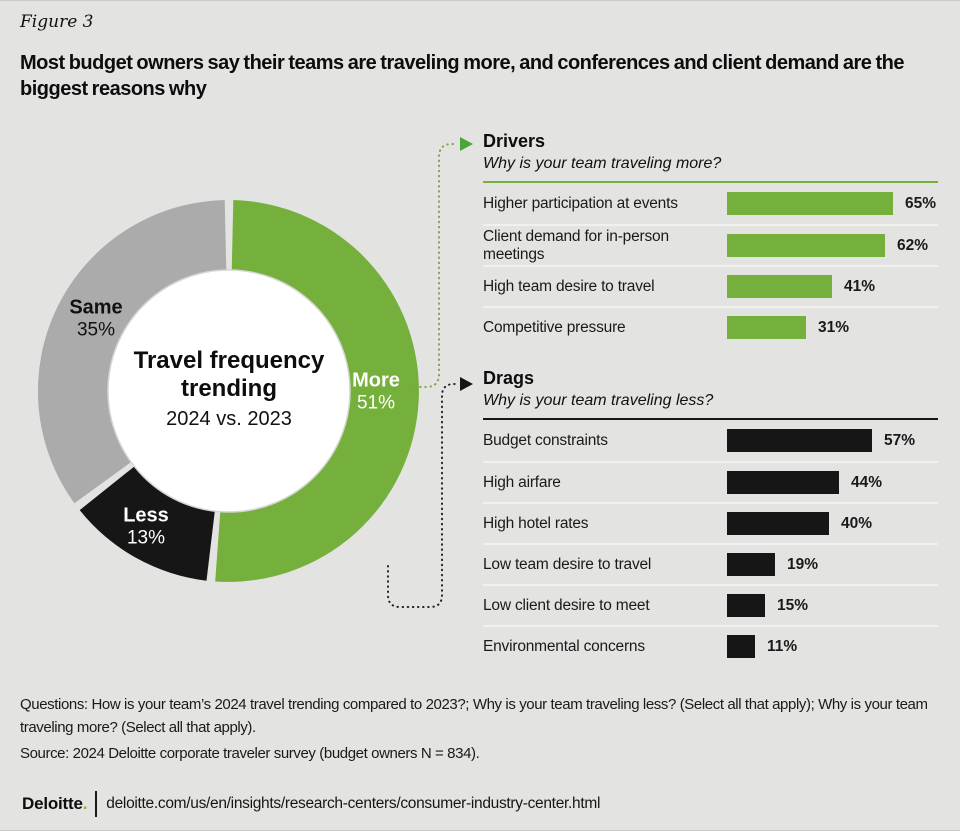 The image size is (960, 831). I want to click on donut-hole, so click(229, 391).